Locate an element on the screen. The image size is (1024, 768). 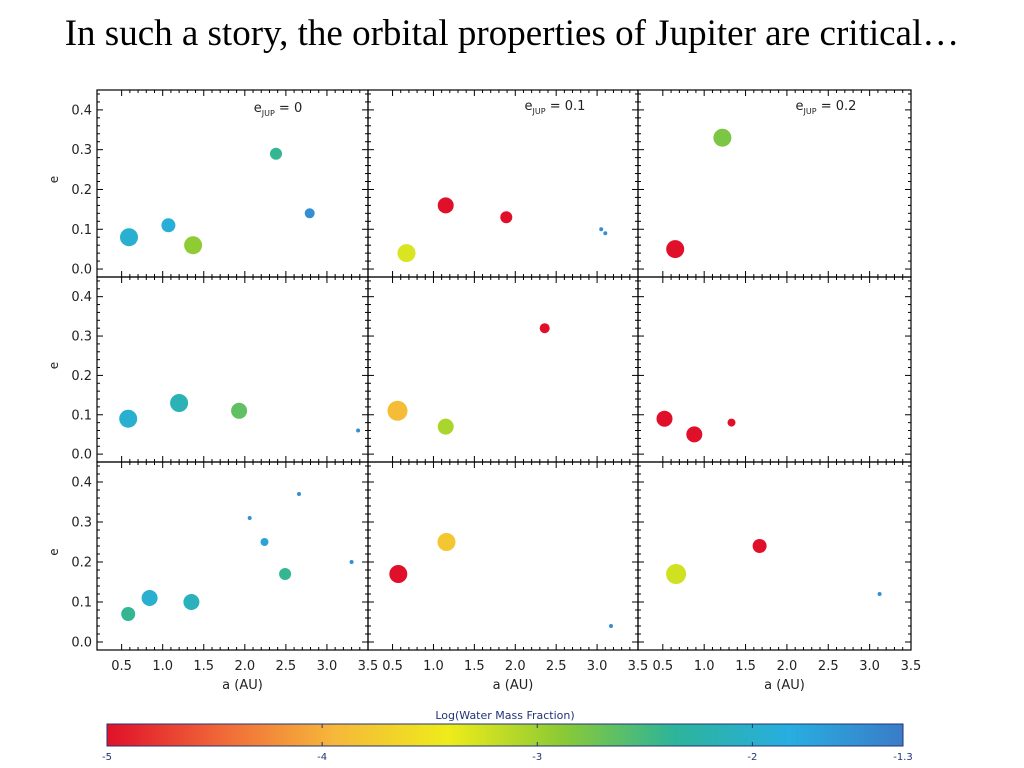
colorbar-tick-label: -3 is located at coordinates (537, 757).